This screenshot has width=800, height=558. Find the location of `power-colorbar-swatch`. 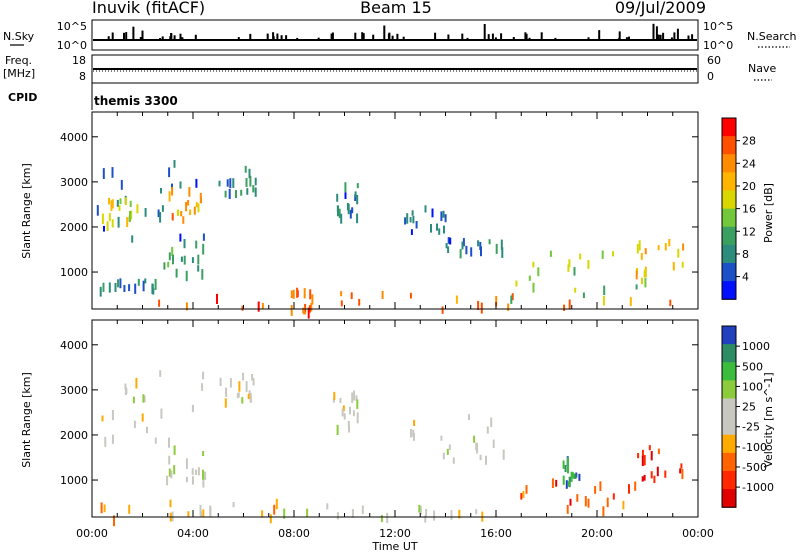

power-colorbar-swatch is located at coordinates (729, 181).